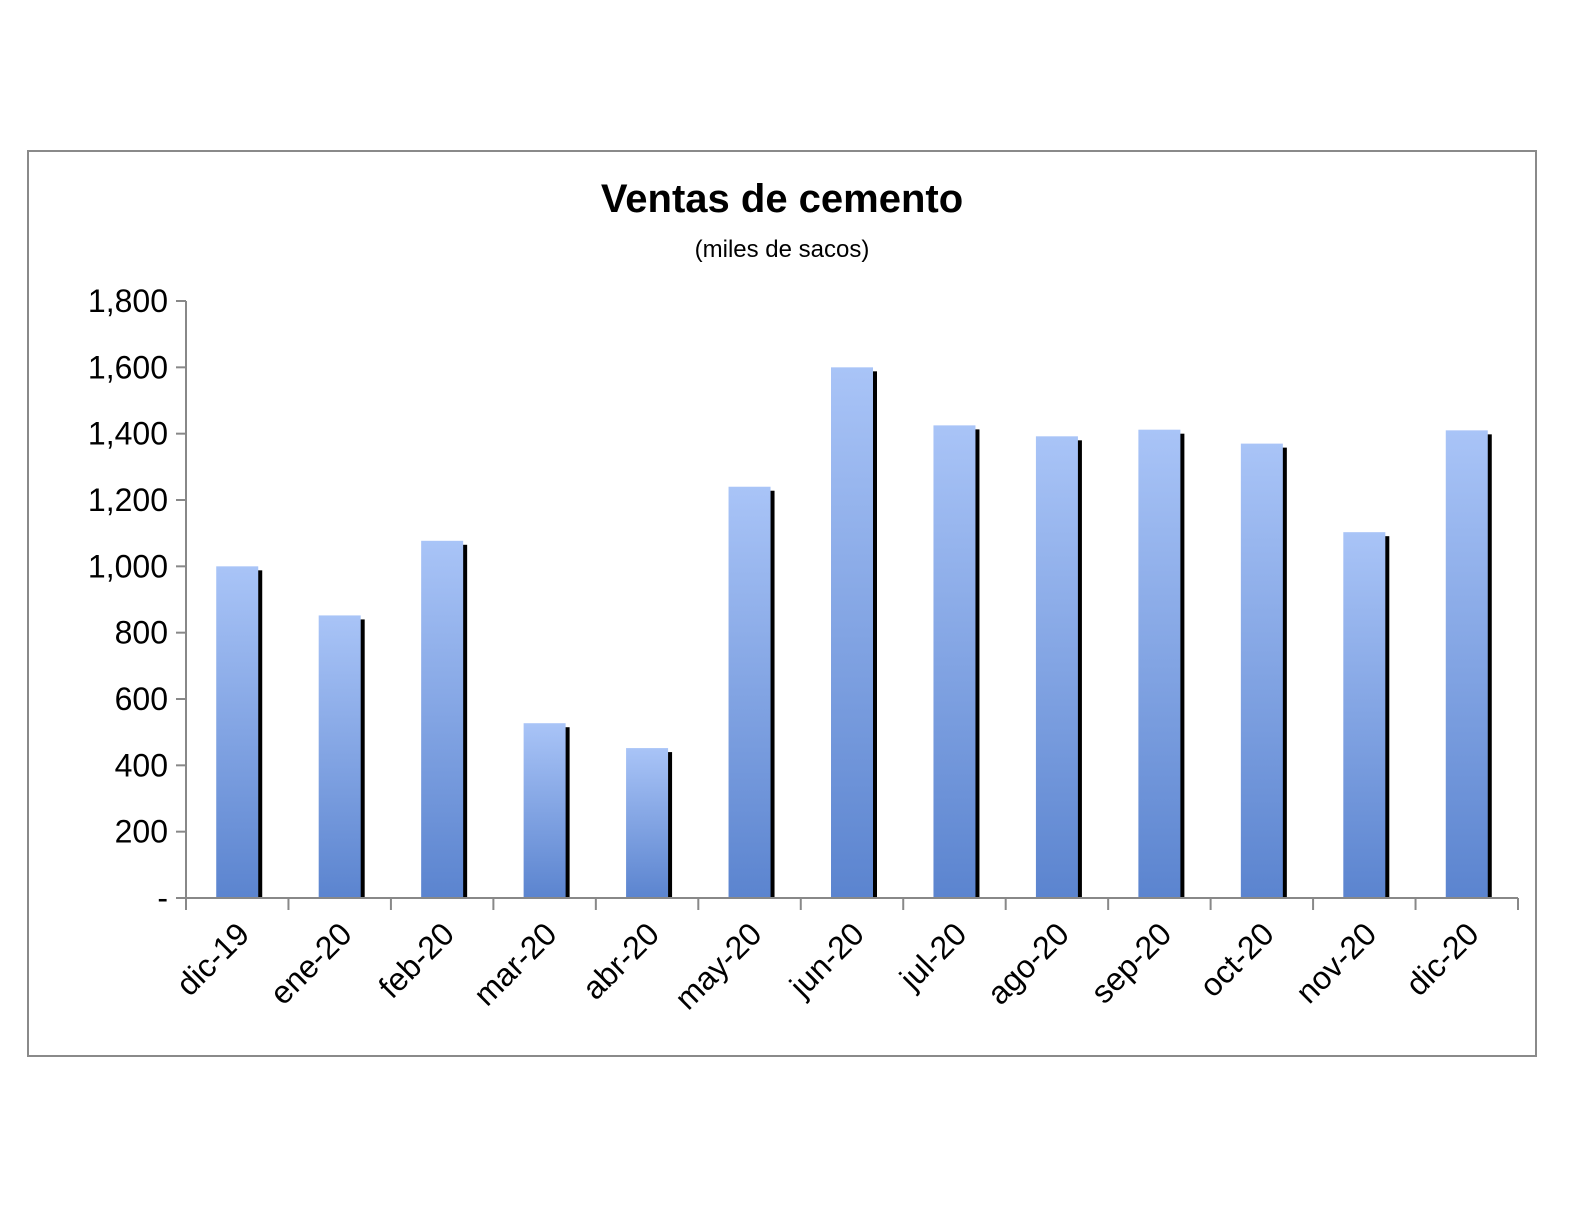  What do you see at coordinates (1336, 962) in the screenshot?
I see `x-tick-label: nov-20` at bounding box center [1336, 962].